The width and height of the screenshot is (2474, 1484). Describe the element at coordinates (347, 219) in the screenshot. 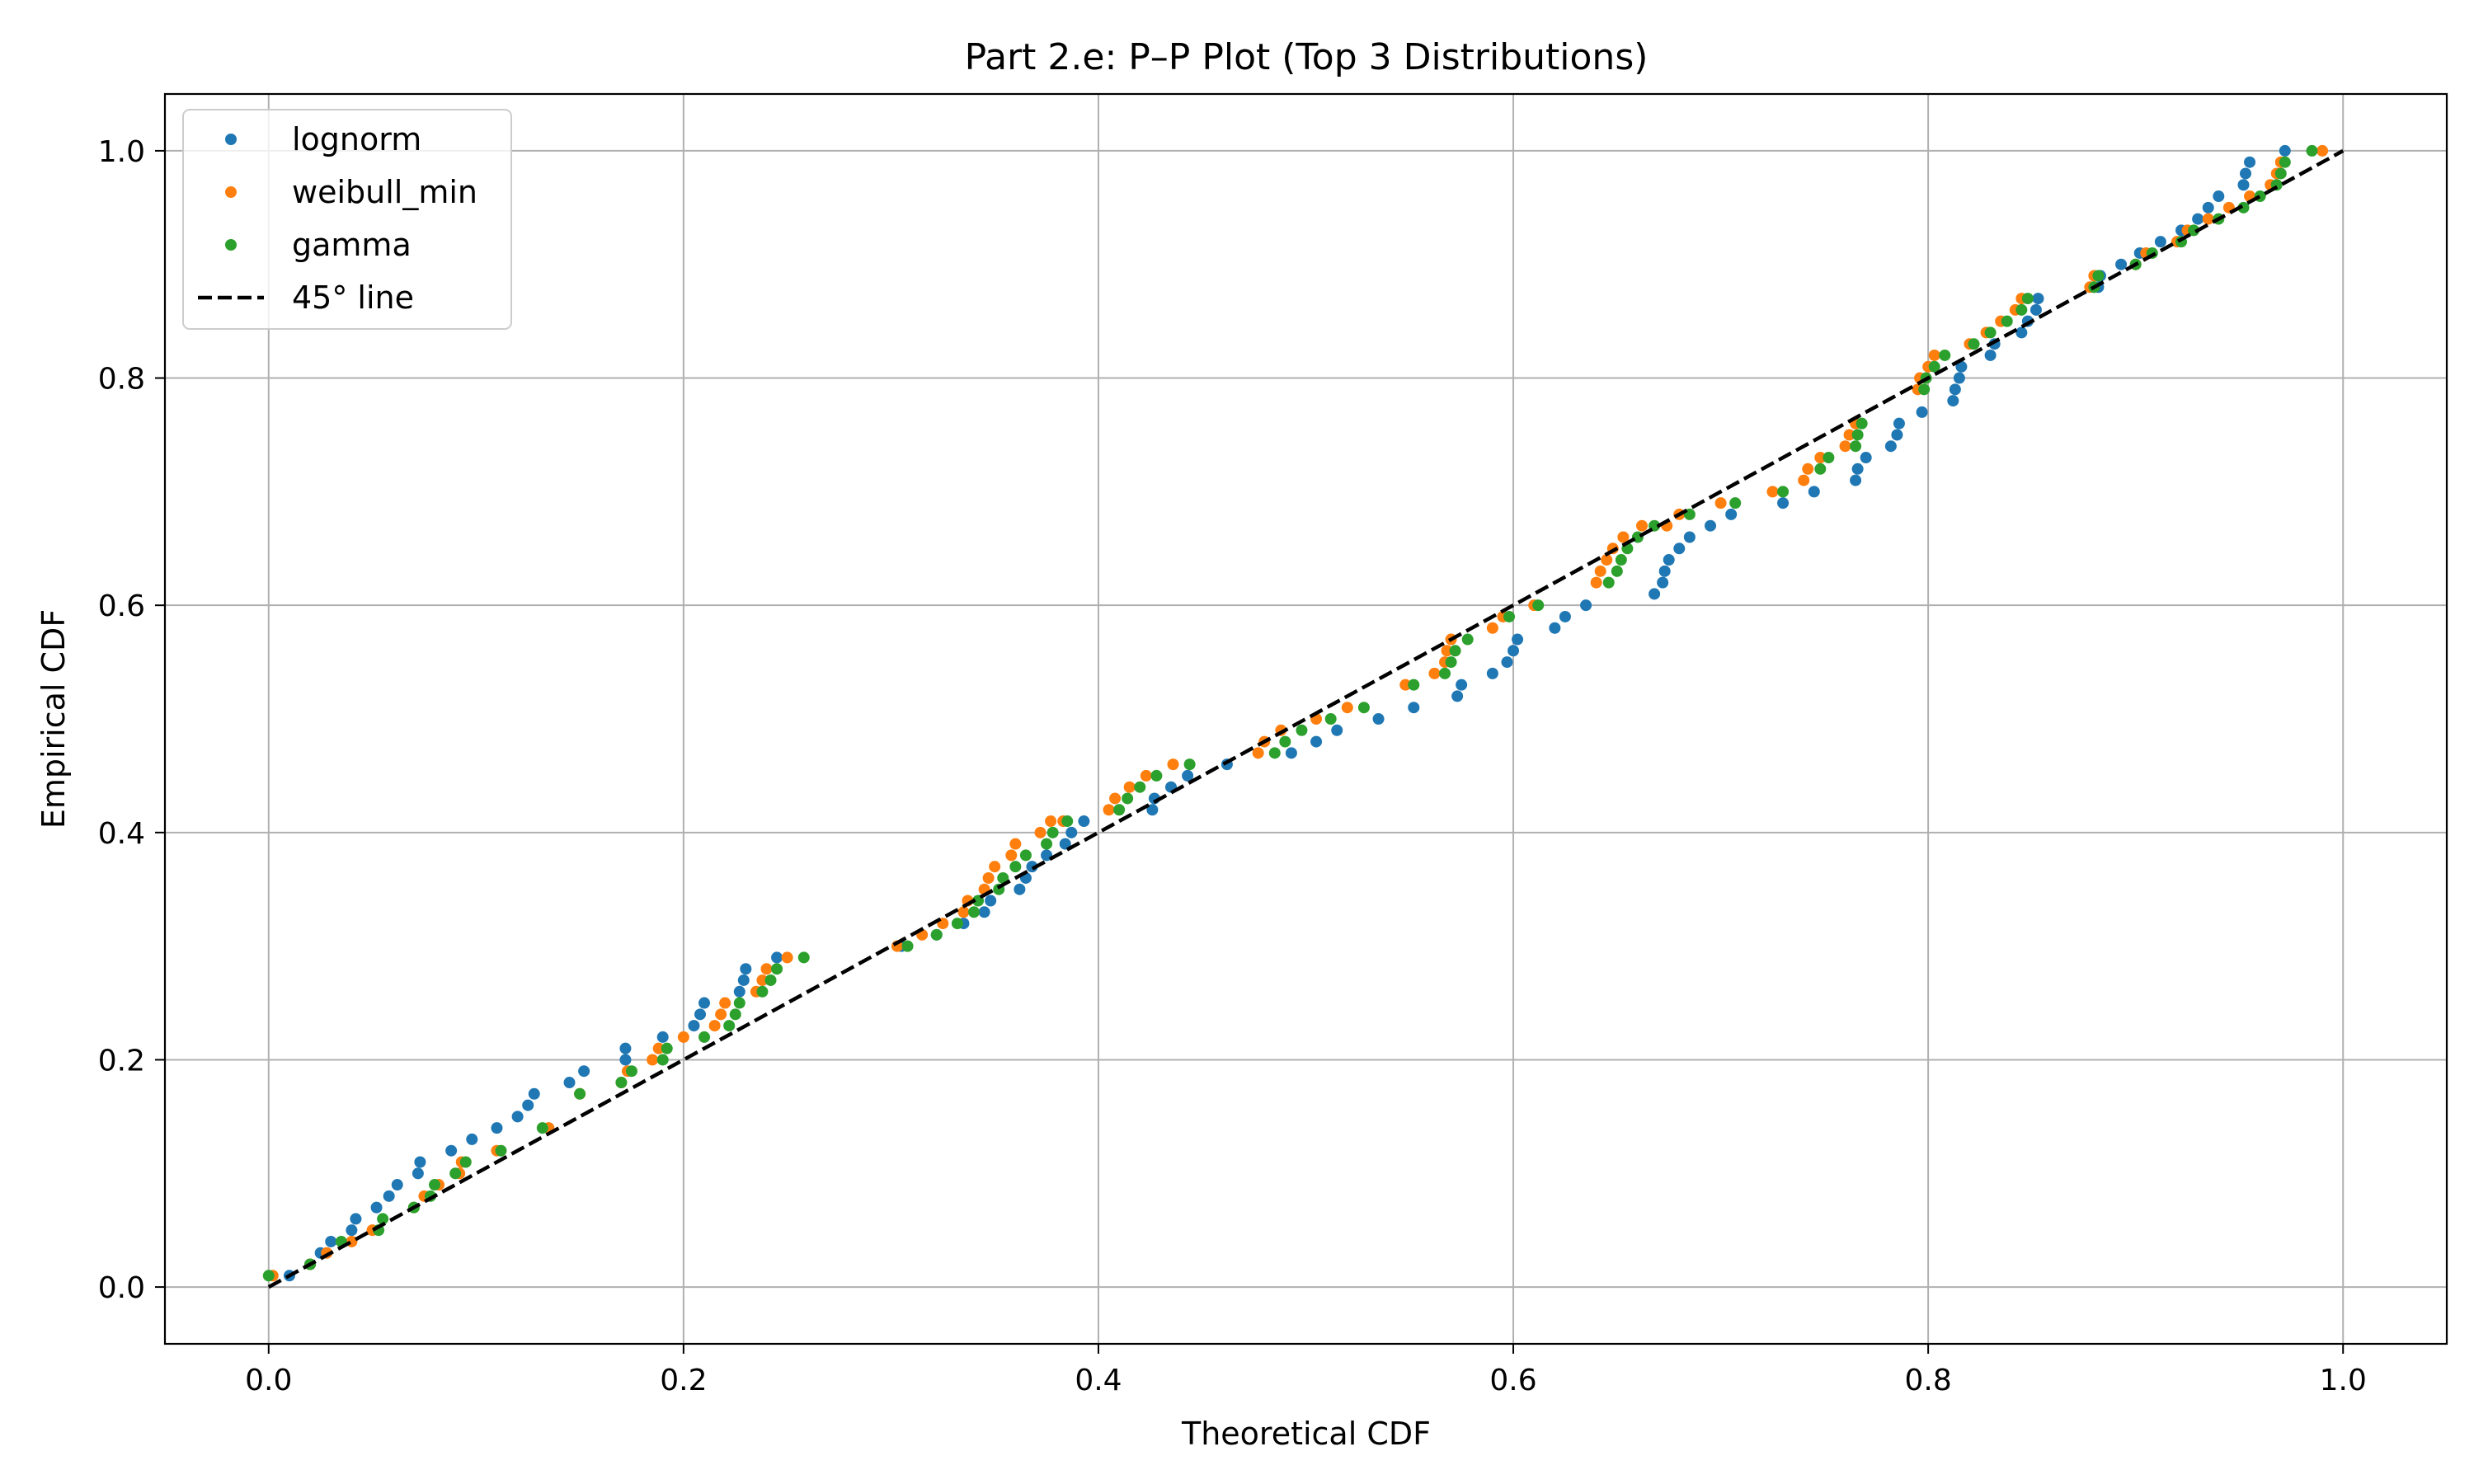

I see `legend-box` at that location.